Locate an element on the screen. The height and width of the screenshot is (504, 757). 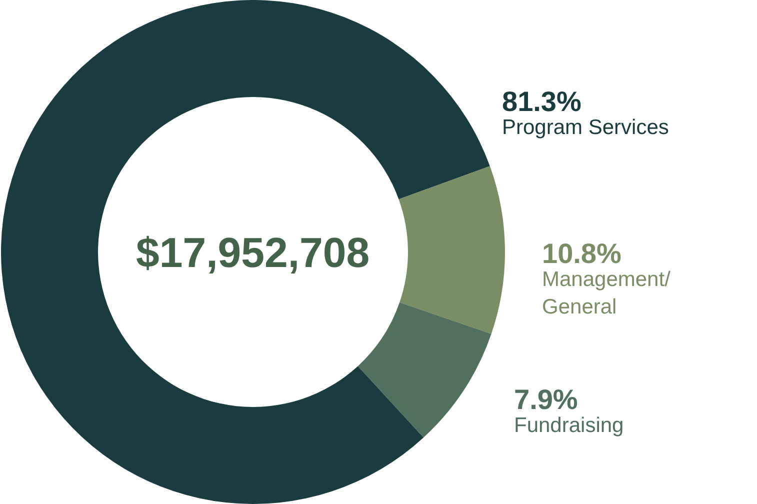
data-label: 10.8% is located at coordinates (582, 253).